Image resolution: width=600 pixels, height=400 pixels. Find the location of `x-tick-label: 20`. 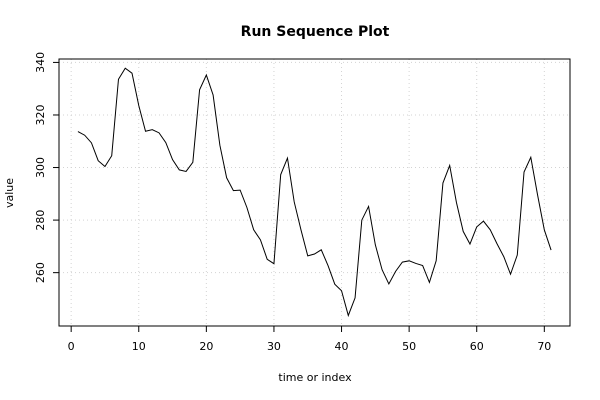

x-tick-label: 20 is located at coordinates (206, 346).